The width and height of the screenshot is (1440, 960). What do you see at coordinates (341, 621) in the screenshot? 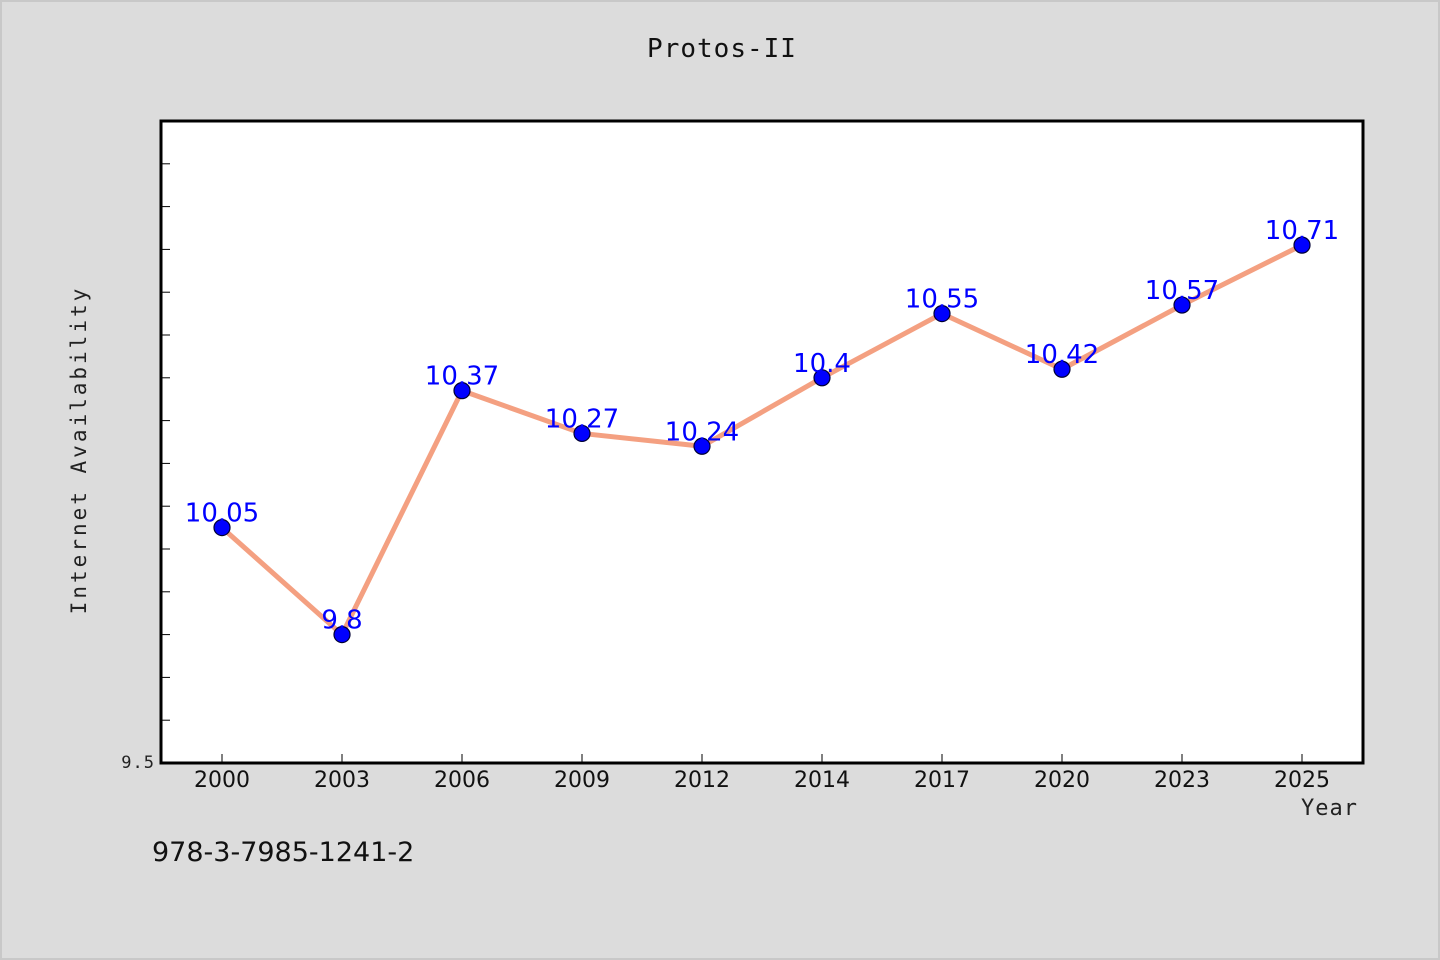
I see `data-label: 9.8` at bounding box center [341, 621].